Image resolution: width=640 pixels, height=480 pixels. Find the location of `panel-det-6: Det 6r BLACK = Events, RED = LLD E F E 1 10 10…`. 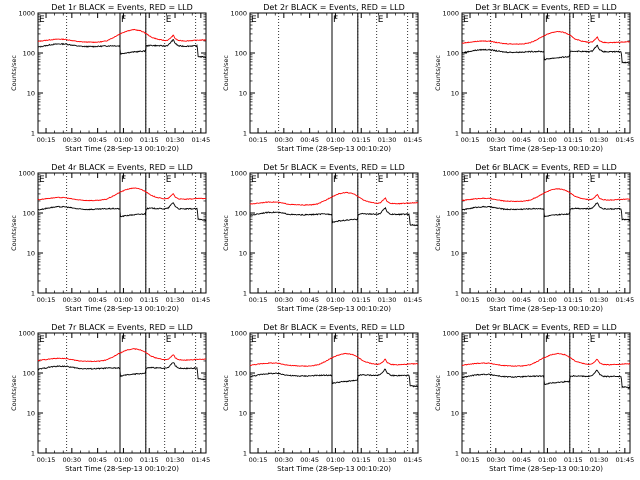

panel-det-6: Det 6r BLACK = Events, RED = LLD E F E 1 10 10… is located at coordinates (534, 238).